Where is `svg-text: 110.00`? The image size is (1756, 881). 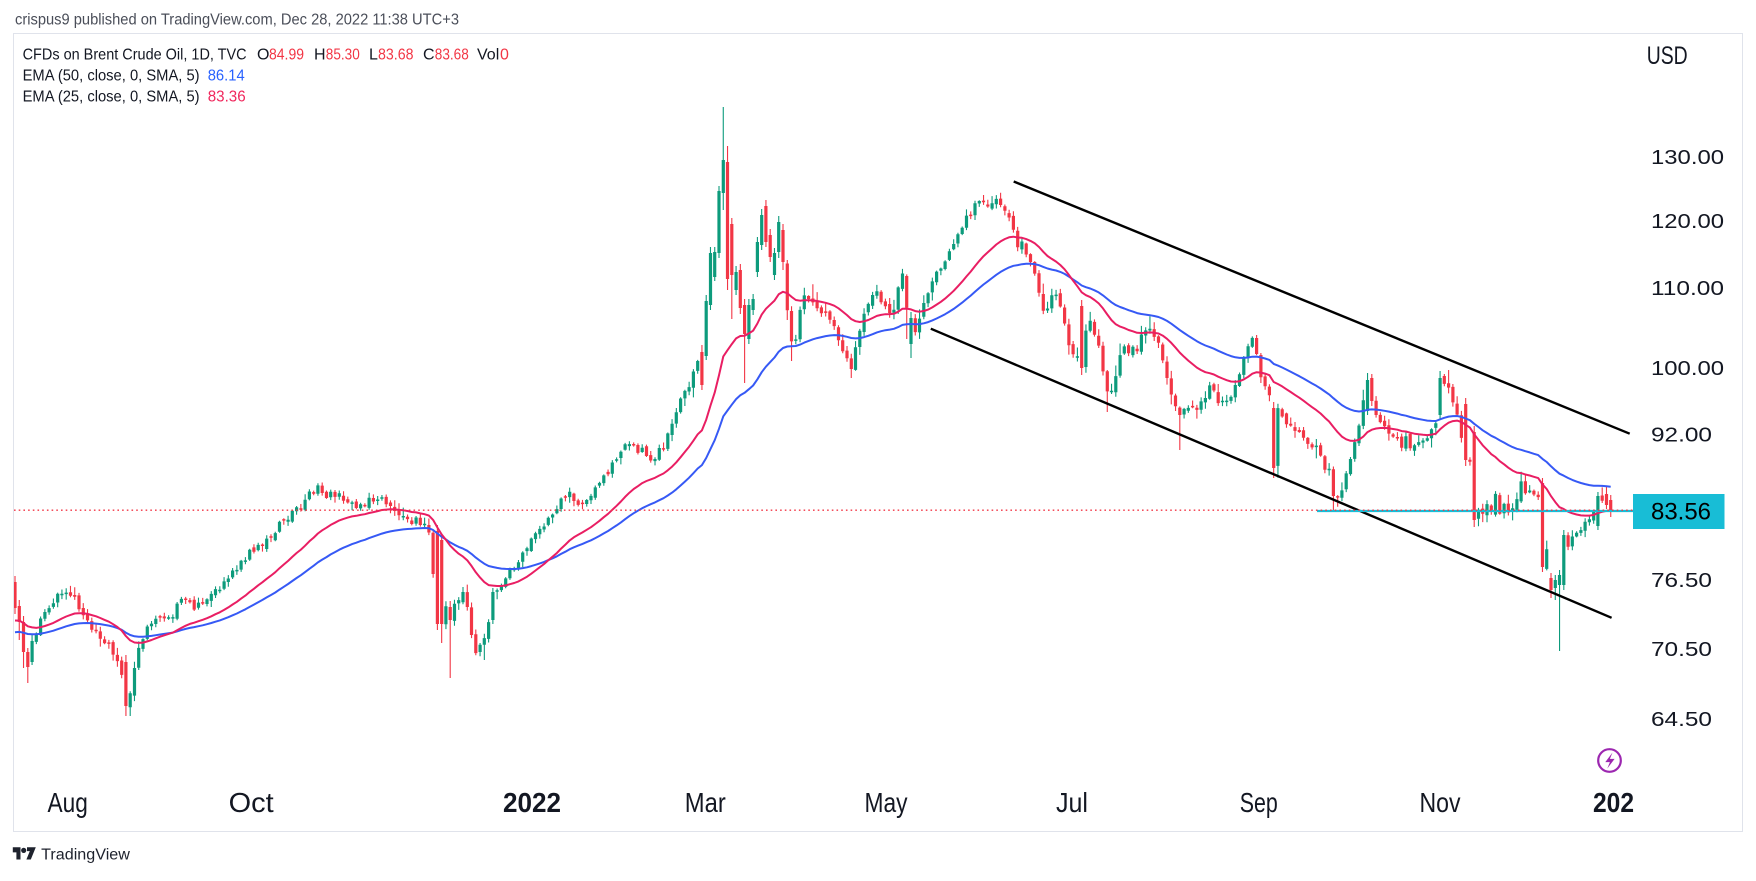
svg-text: 110.00 is located at coordinates (1687, 288).